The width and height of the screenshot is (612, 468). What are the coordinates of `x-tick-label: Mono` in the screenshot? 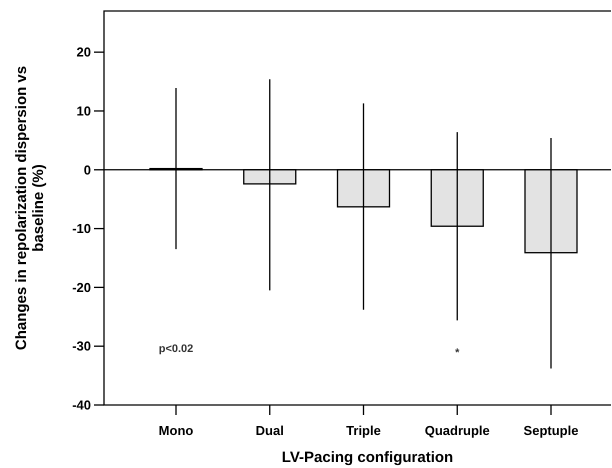 It's located at (176, 430).